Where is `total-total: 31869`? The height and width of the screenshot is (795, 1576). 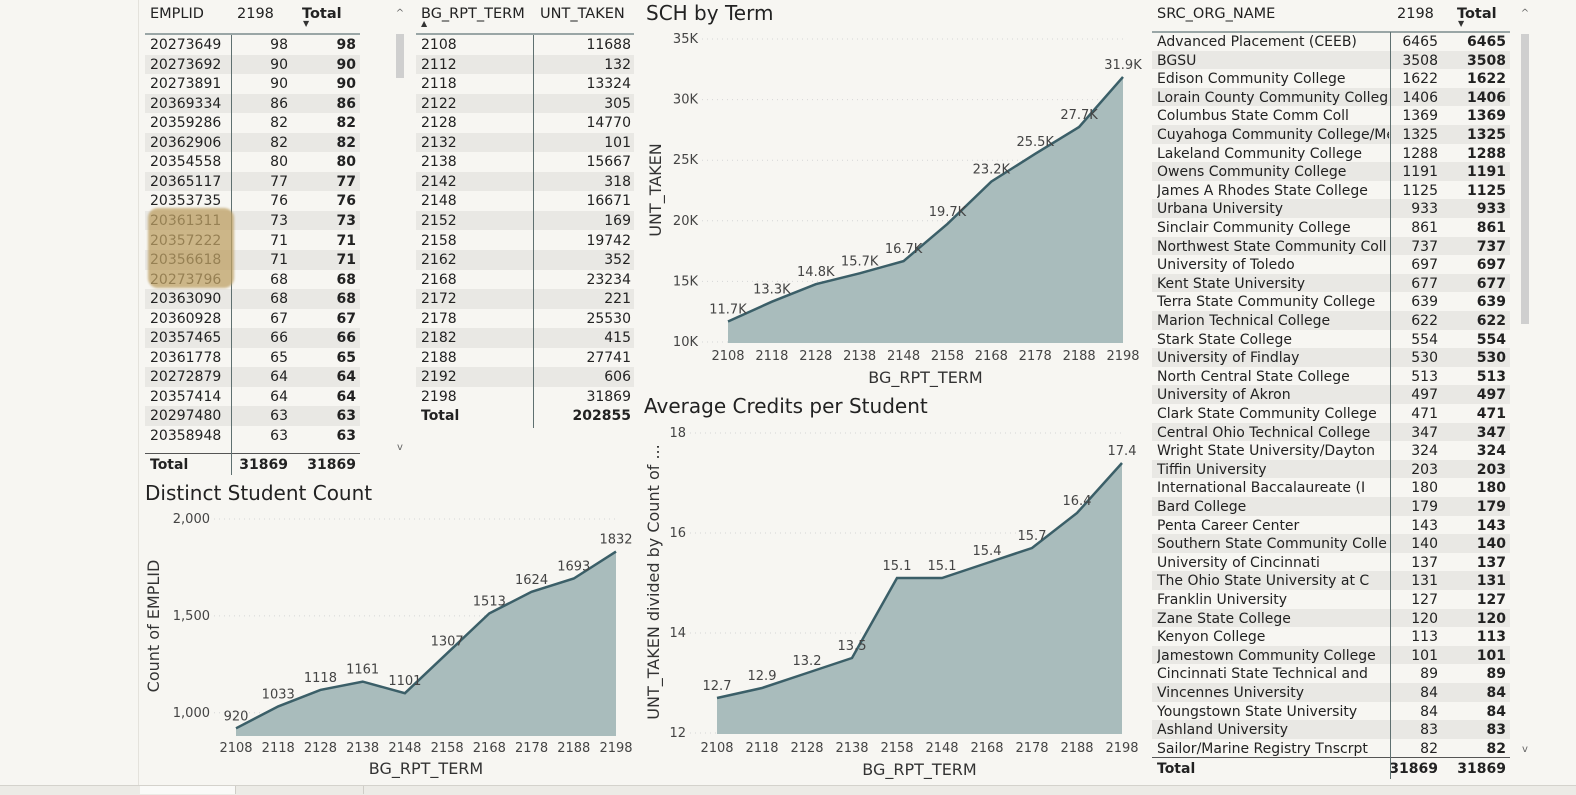
total-total: 31869 is located at coordinates (331, 465).